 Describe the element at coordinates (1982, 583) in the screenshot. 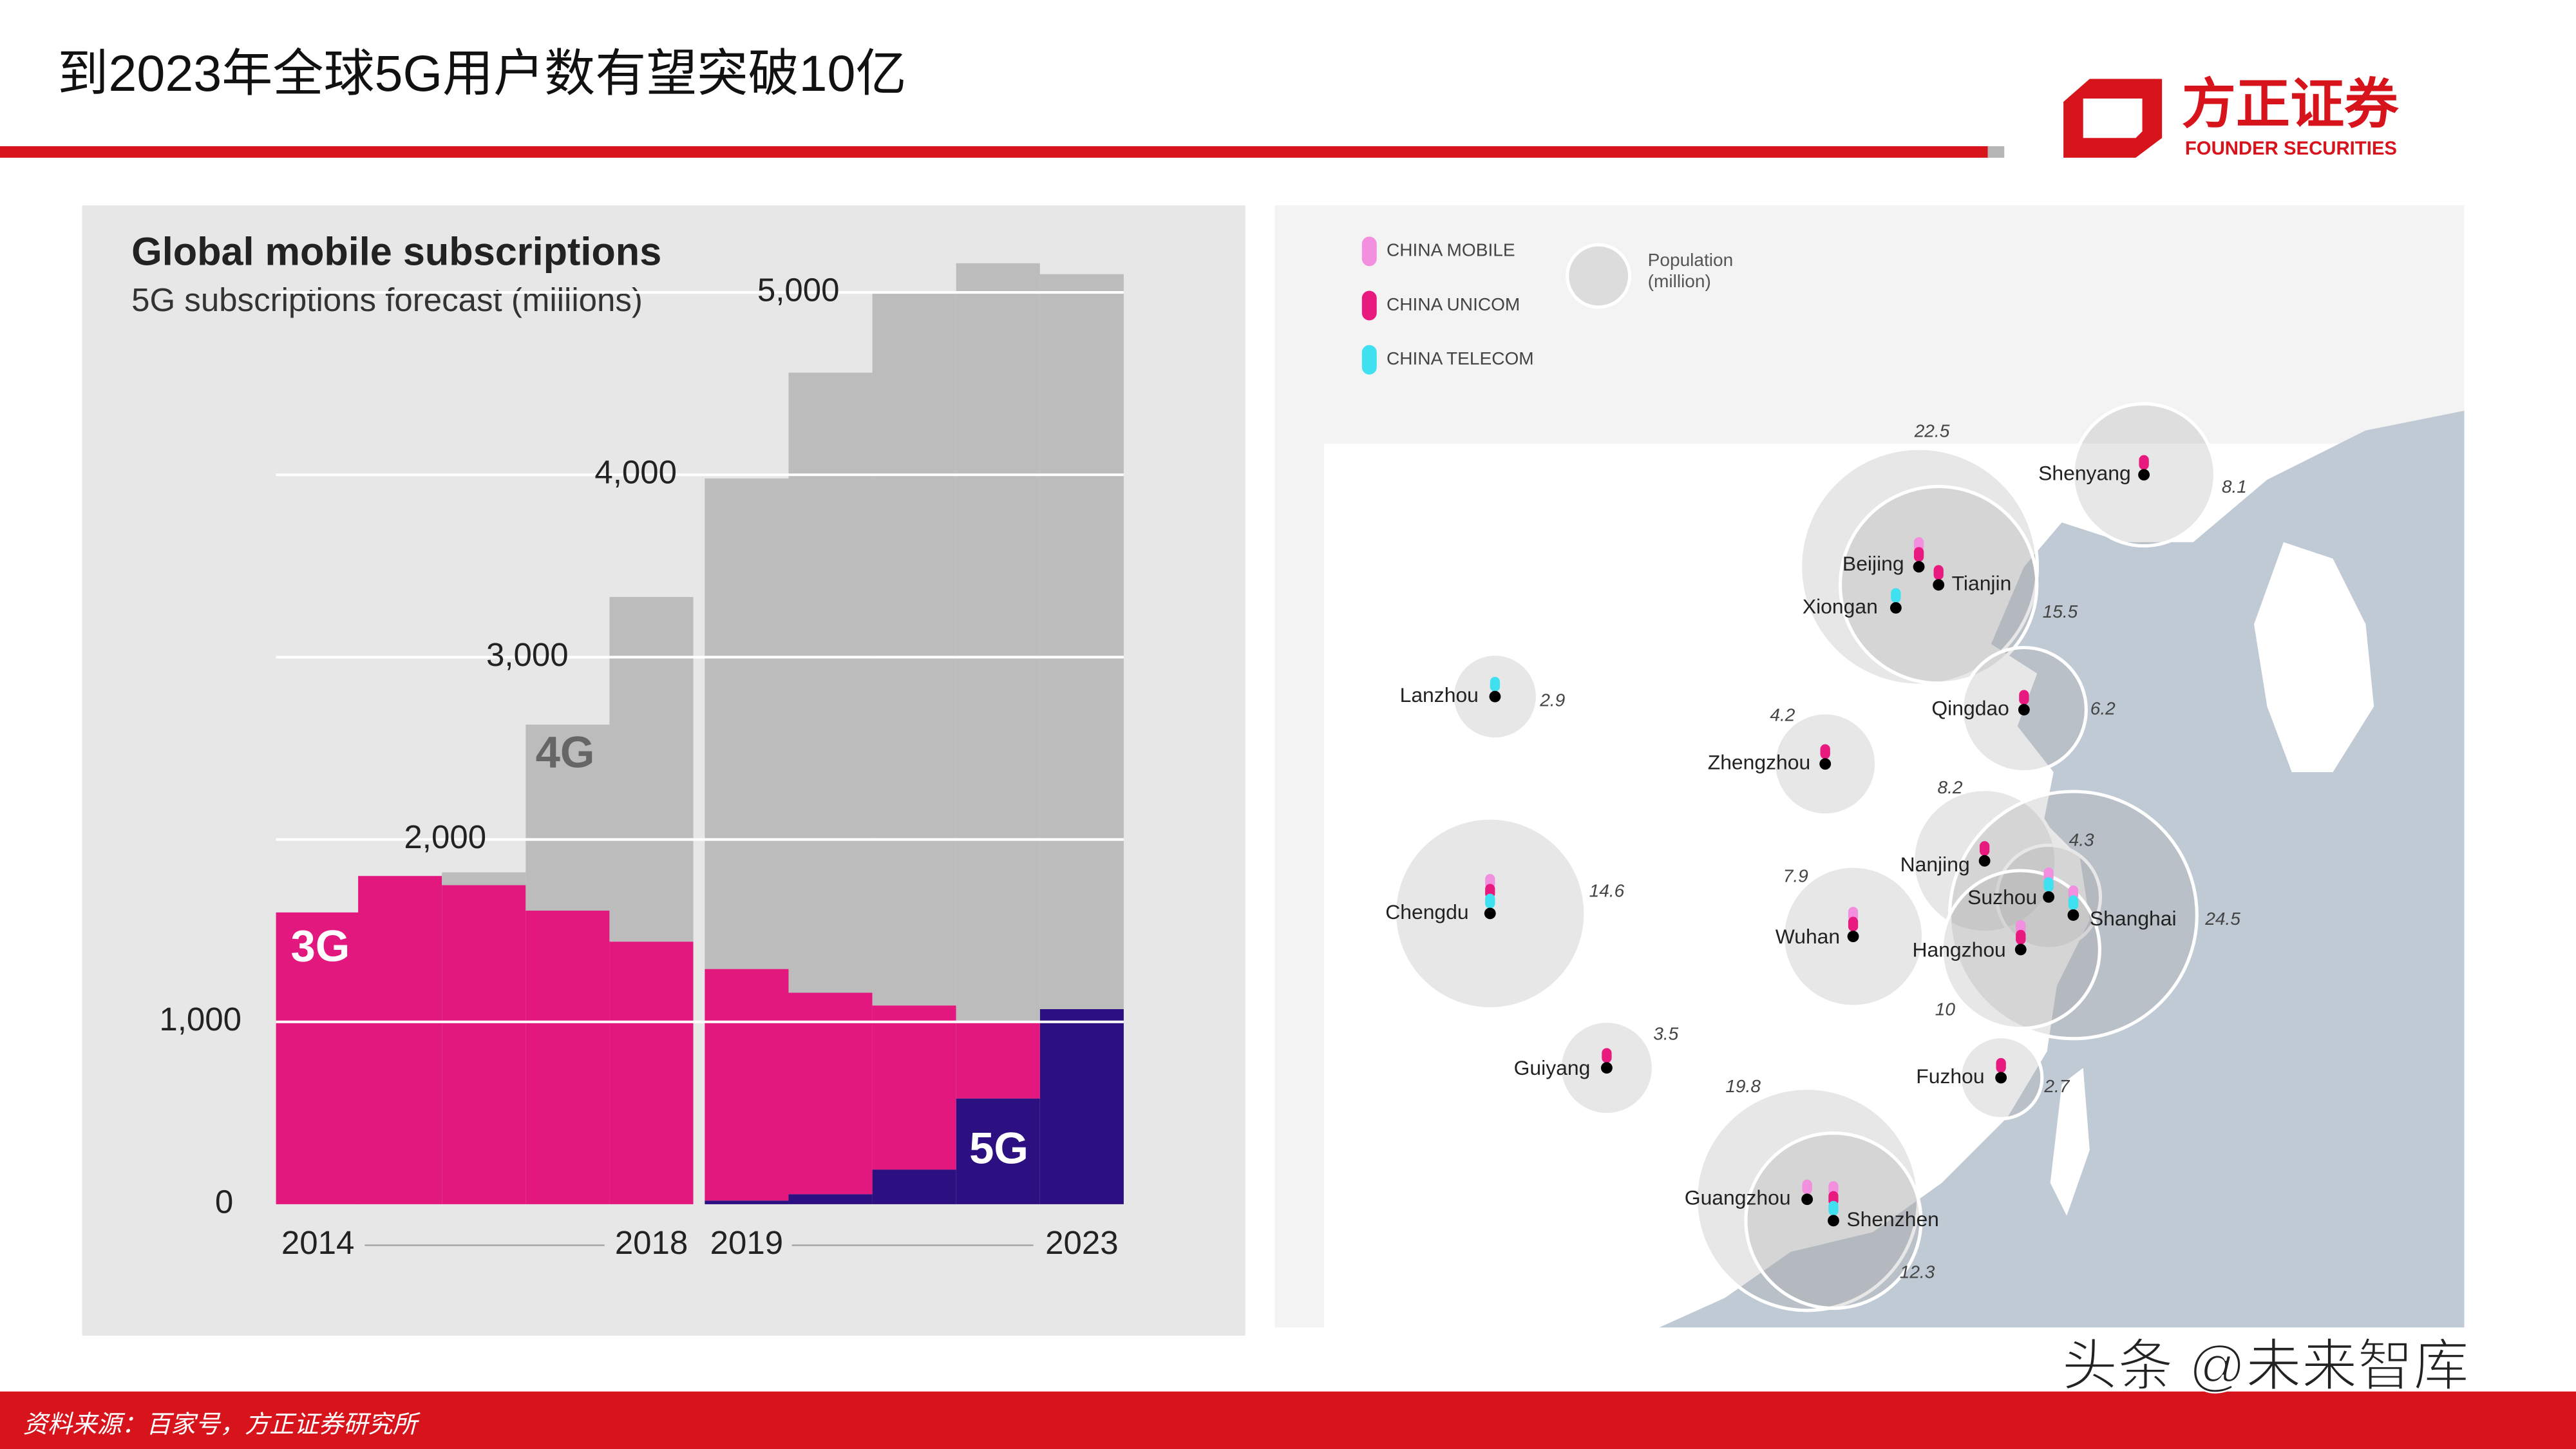

I see `city-name: Tianjin` at that location.